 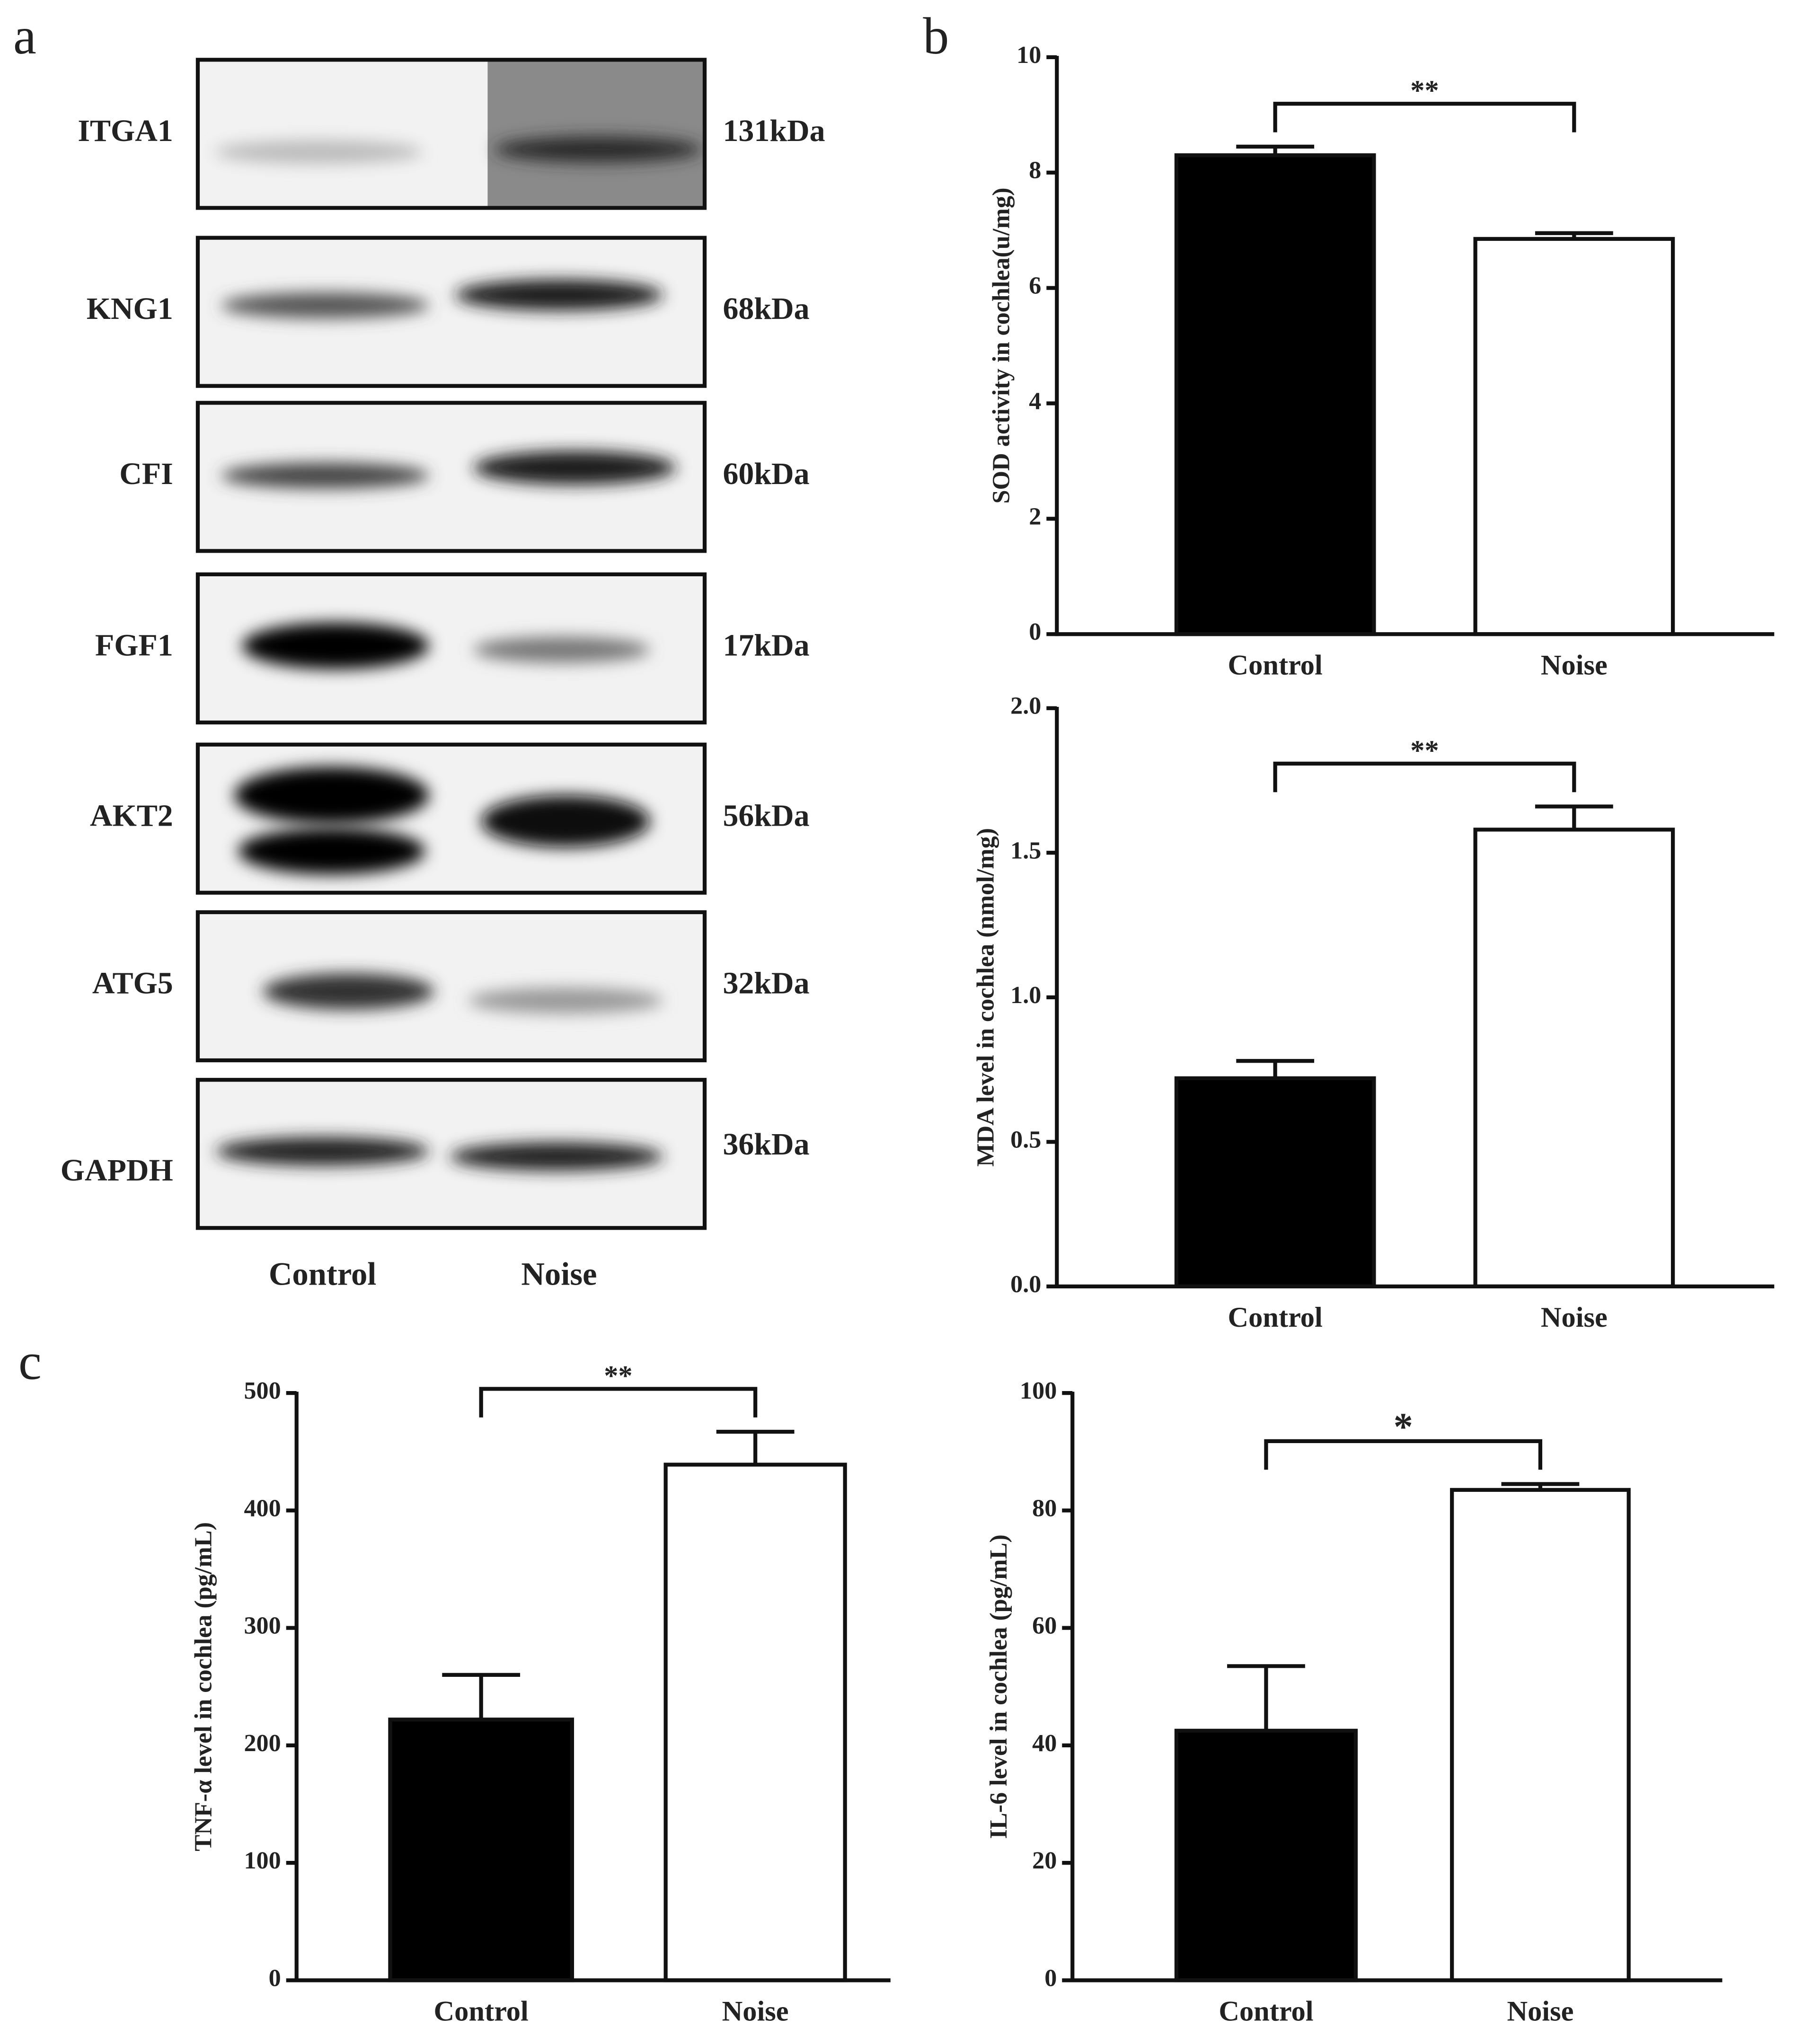 I want to click on y-tick-label: 0.5, so click(x=1025, y=1139).